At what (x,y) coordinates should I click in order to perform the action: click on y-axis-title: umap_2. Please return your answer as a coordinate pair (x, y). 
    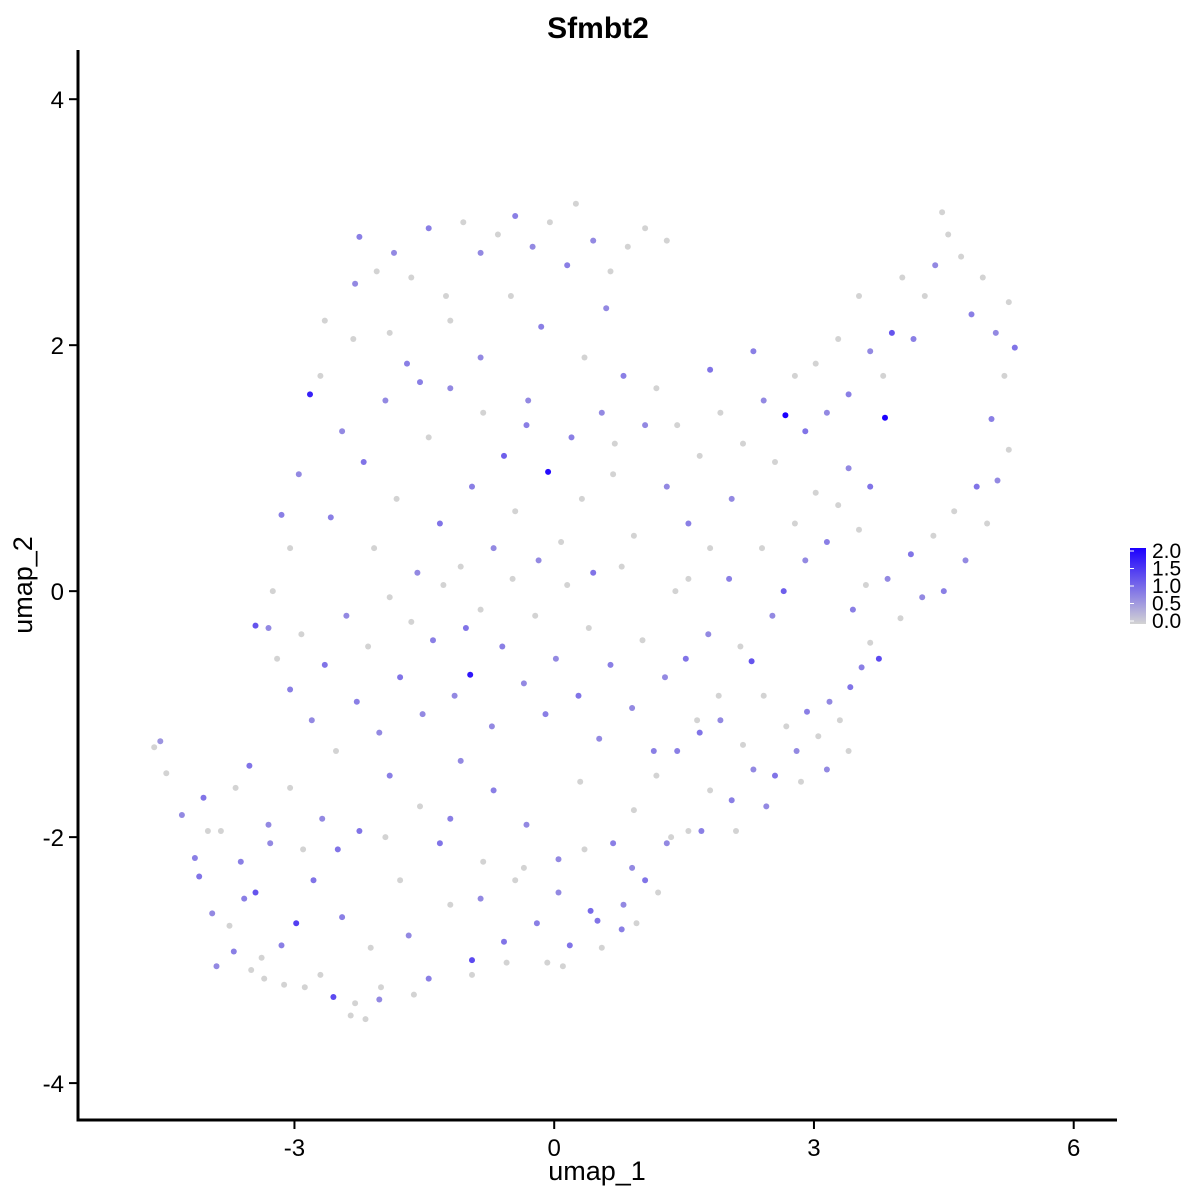
    Looking at the image, I should click on (23, 585).